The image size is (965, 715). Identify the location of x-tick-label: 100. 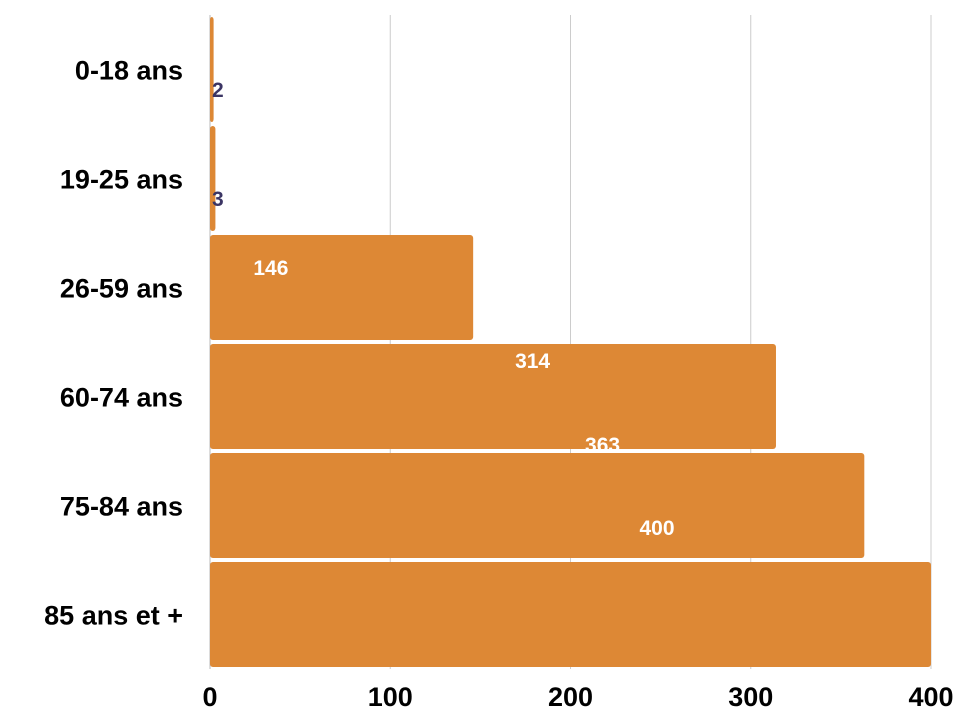
(390, 697).